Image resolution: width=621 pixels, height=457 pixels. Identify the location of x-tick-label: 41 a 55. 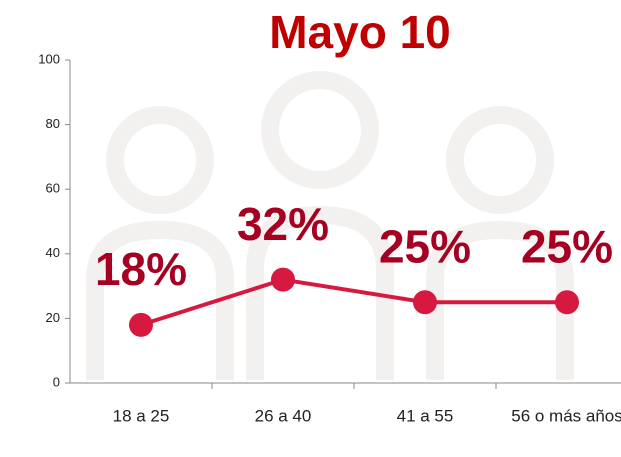
(425, 415).